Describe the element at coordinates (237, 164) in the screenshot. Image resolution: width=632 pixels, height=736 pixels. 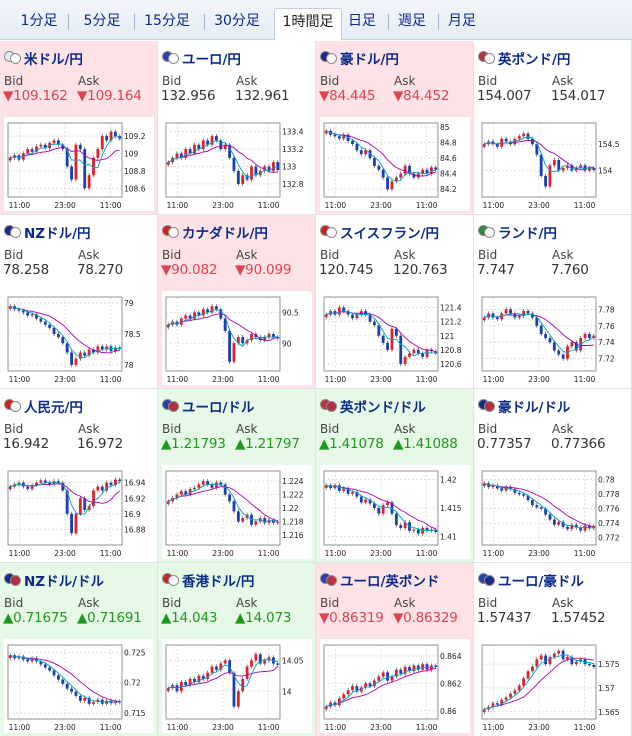
I see `price-chart: 133.4 133.2 133 132.8 11:00 23:00 11:00` at that location.